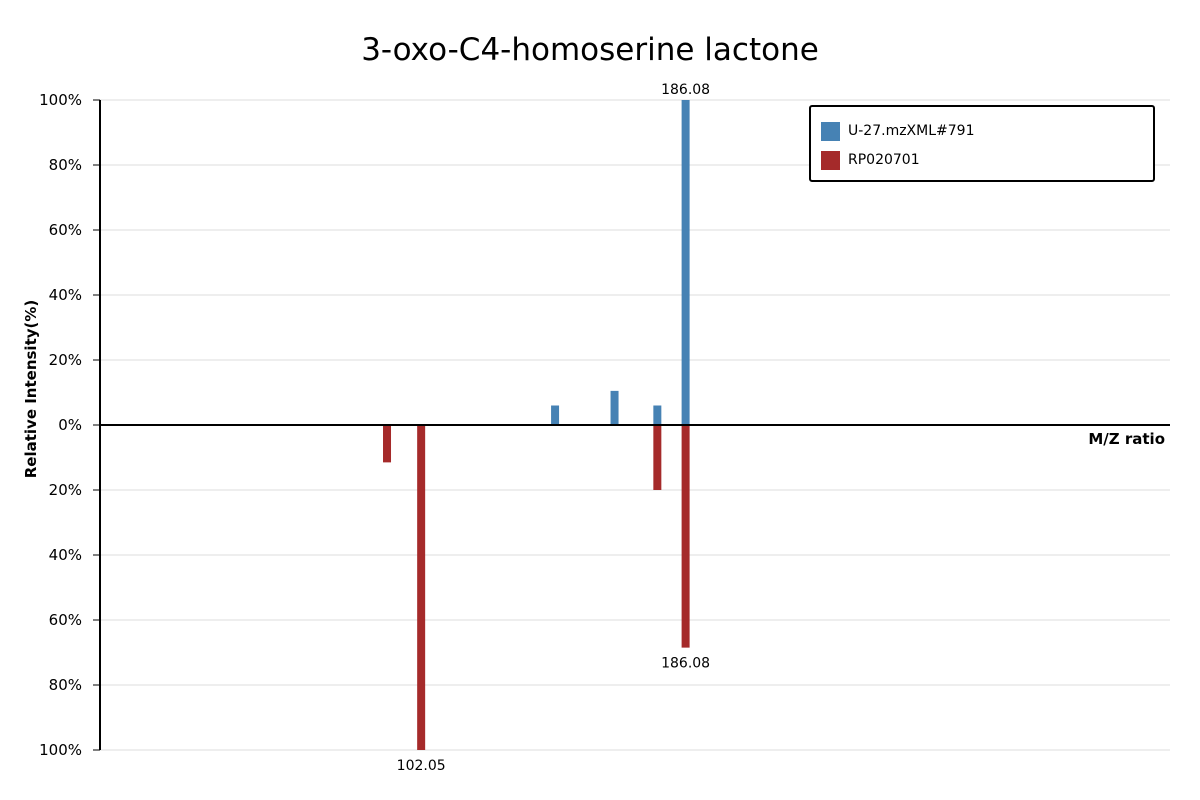  I want to click on legend-item-reference: RP020701, so click(870, 160).